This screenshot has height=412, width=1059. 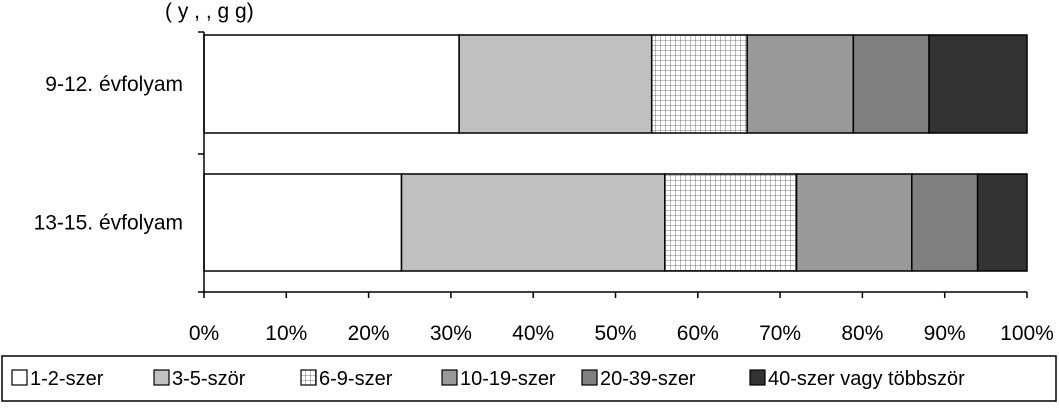 What do you see at coordinates (780, 333) in the screenshot?
I see `x-tick-label-8: 70%` at bounding box center [780, 333].